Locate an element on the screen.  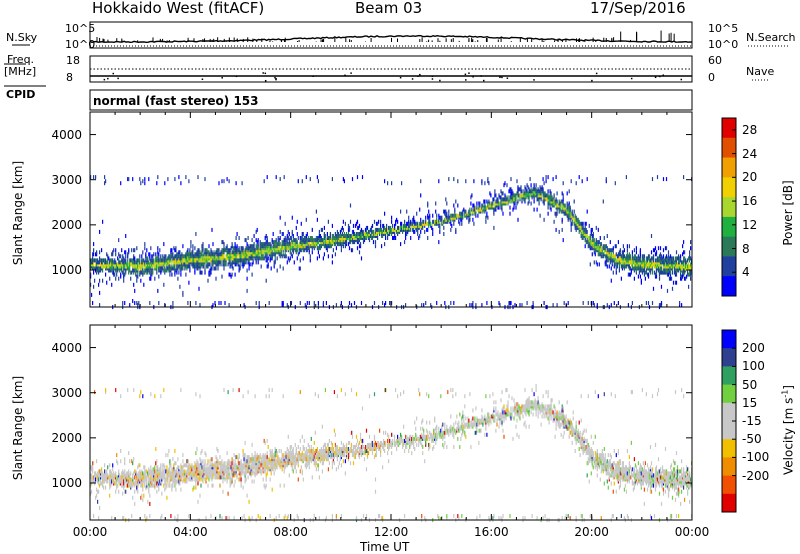
xtick-label: 00:00 is located at coordinates (90, 532).